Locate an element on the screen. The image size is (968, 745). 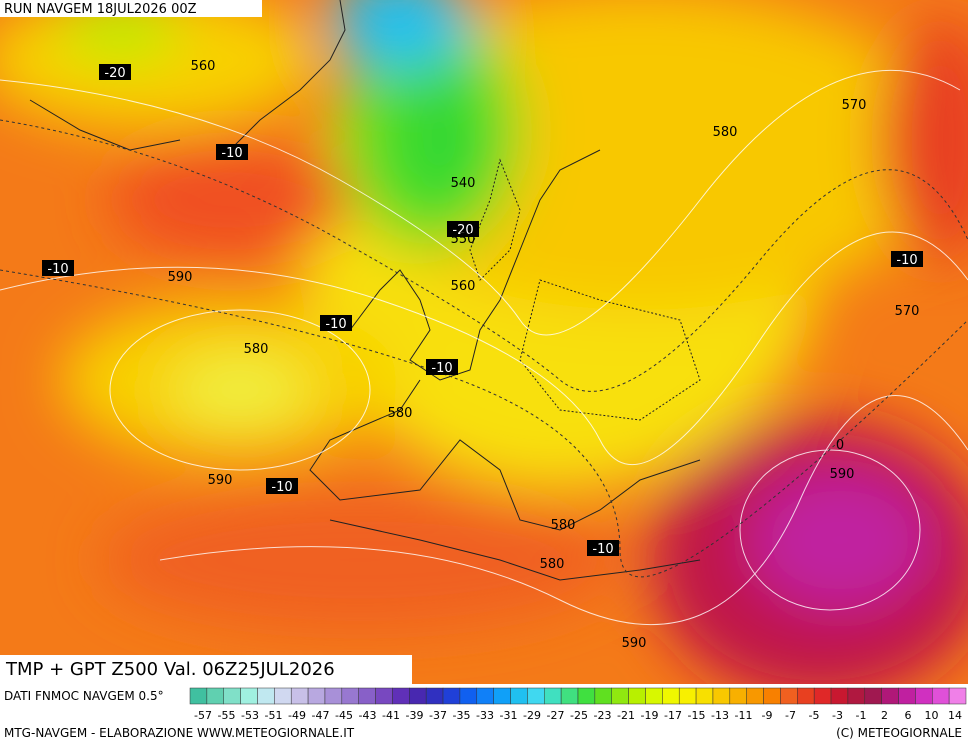
legend-label: 6 is located at coordinates (908, 715).